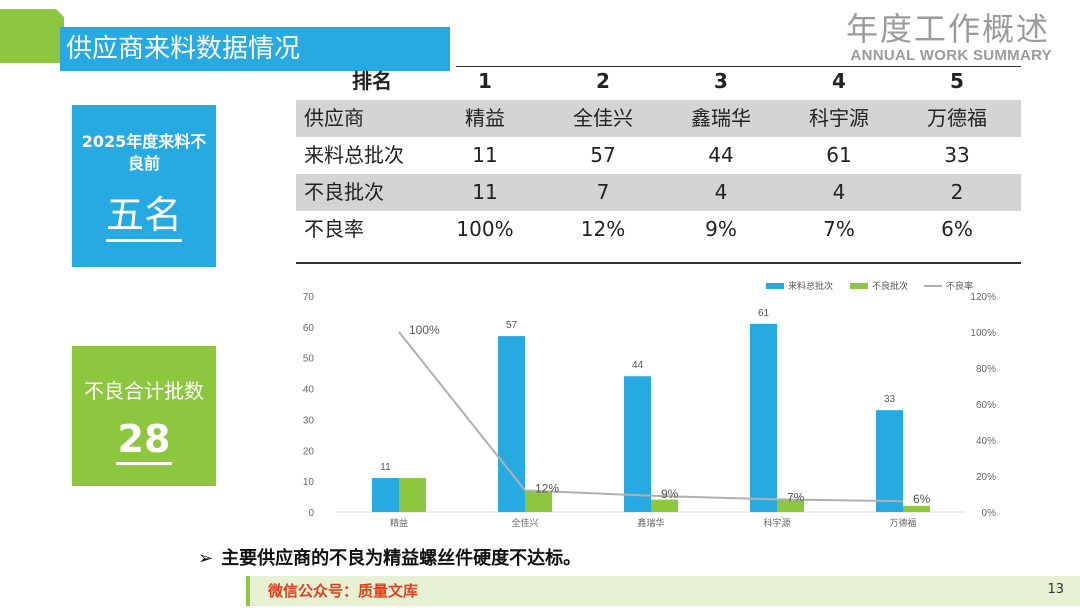 This screenshot has width=1080, height=608. Describe the element at coordinates (983, 333) in the screenshot. I see `y2-tick-label: 100%` at that location.